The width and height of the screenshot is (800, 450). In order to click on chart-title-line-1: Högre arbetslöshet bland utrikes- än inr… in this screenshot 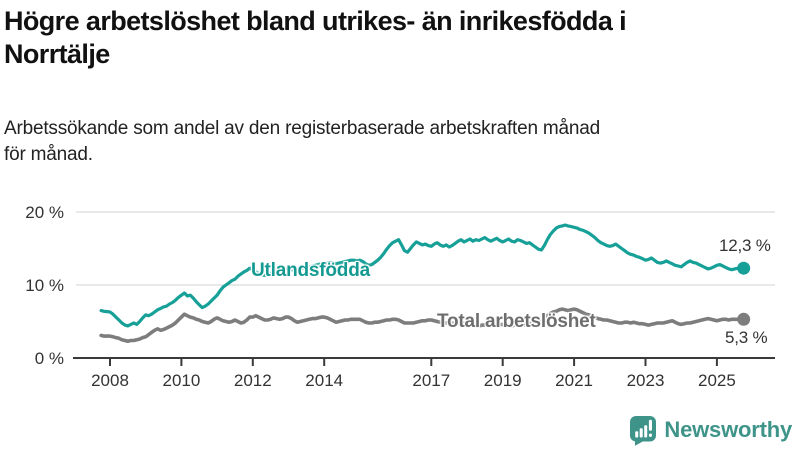, I will do `click(315, 21)`.